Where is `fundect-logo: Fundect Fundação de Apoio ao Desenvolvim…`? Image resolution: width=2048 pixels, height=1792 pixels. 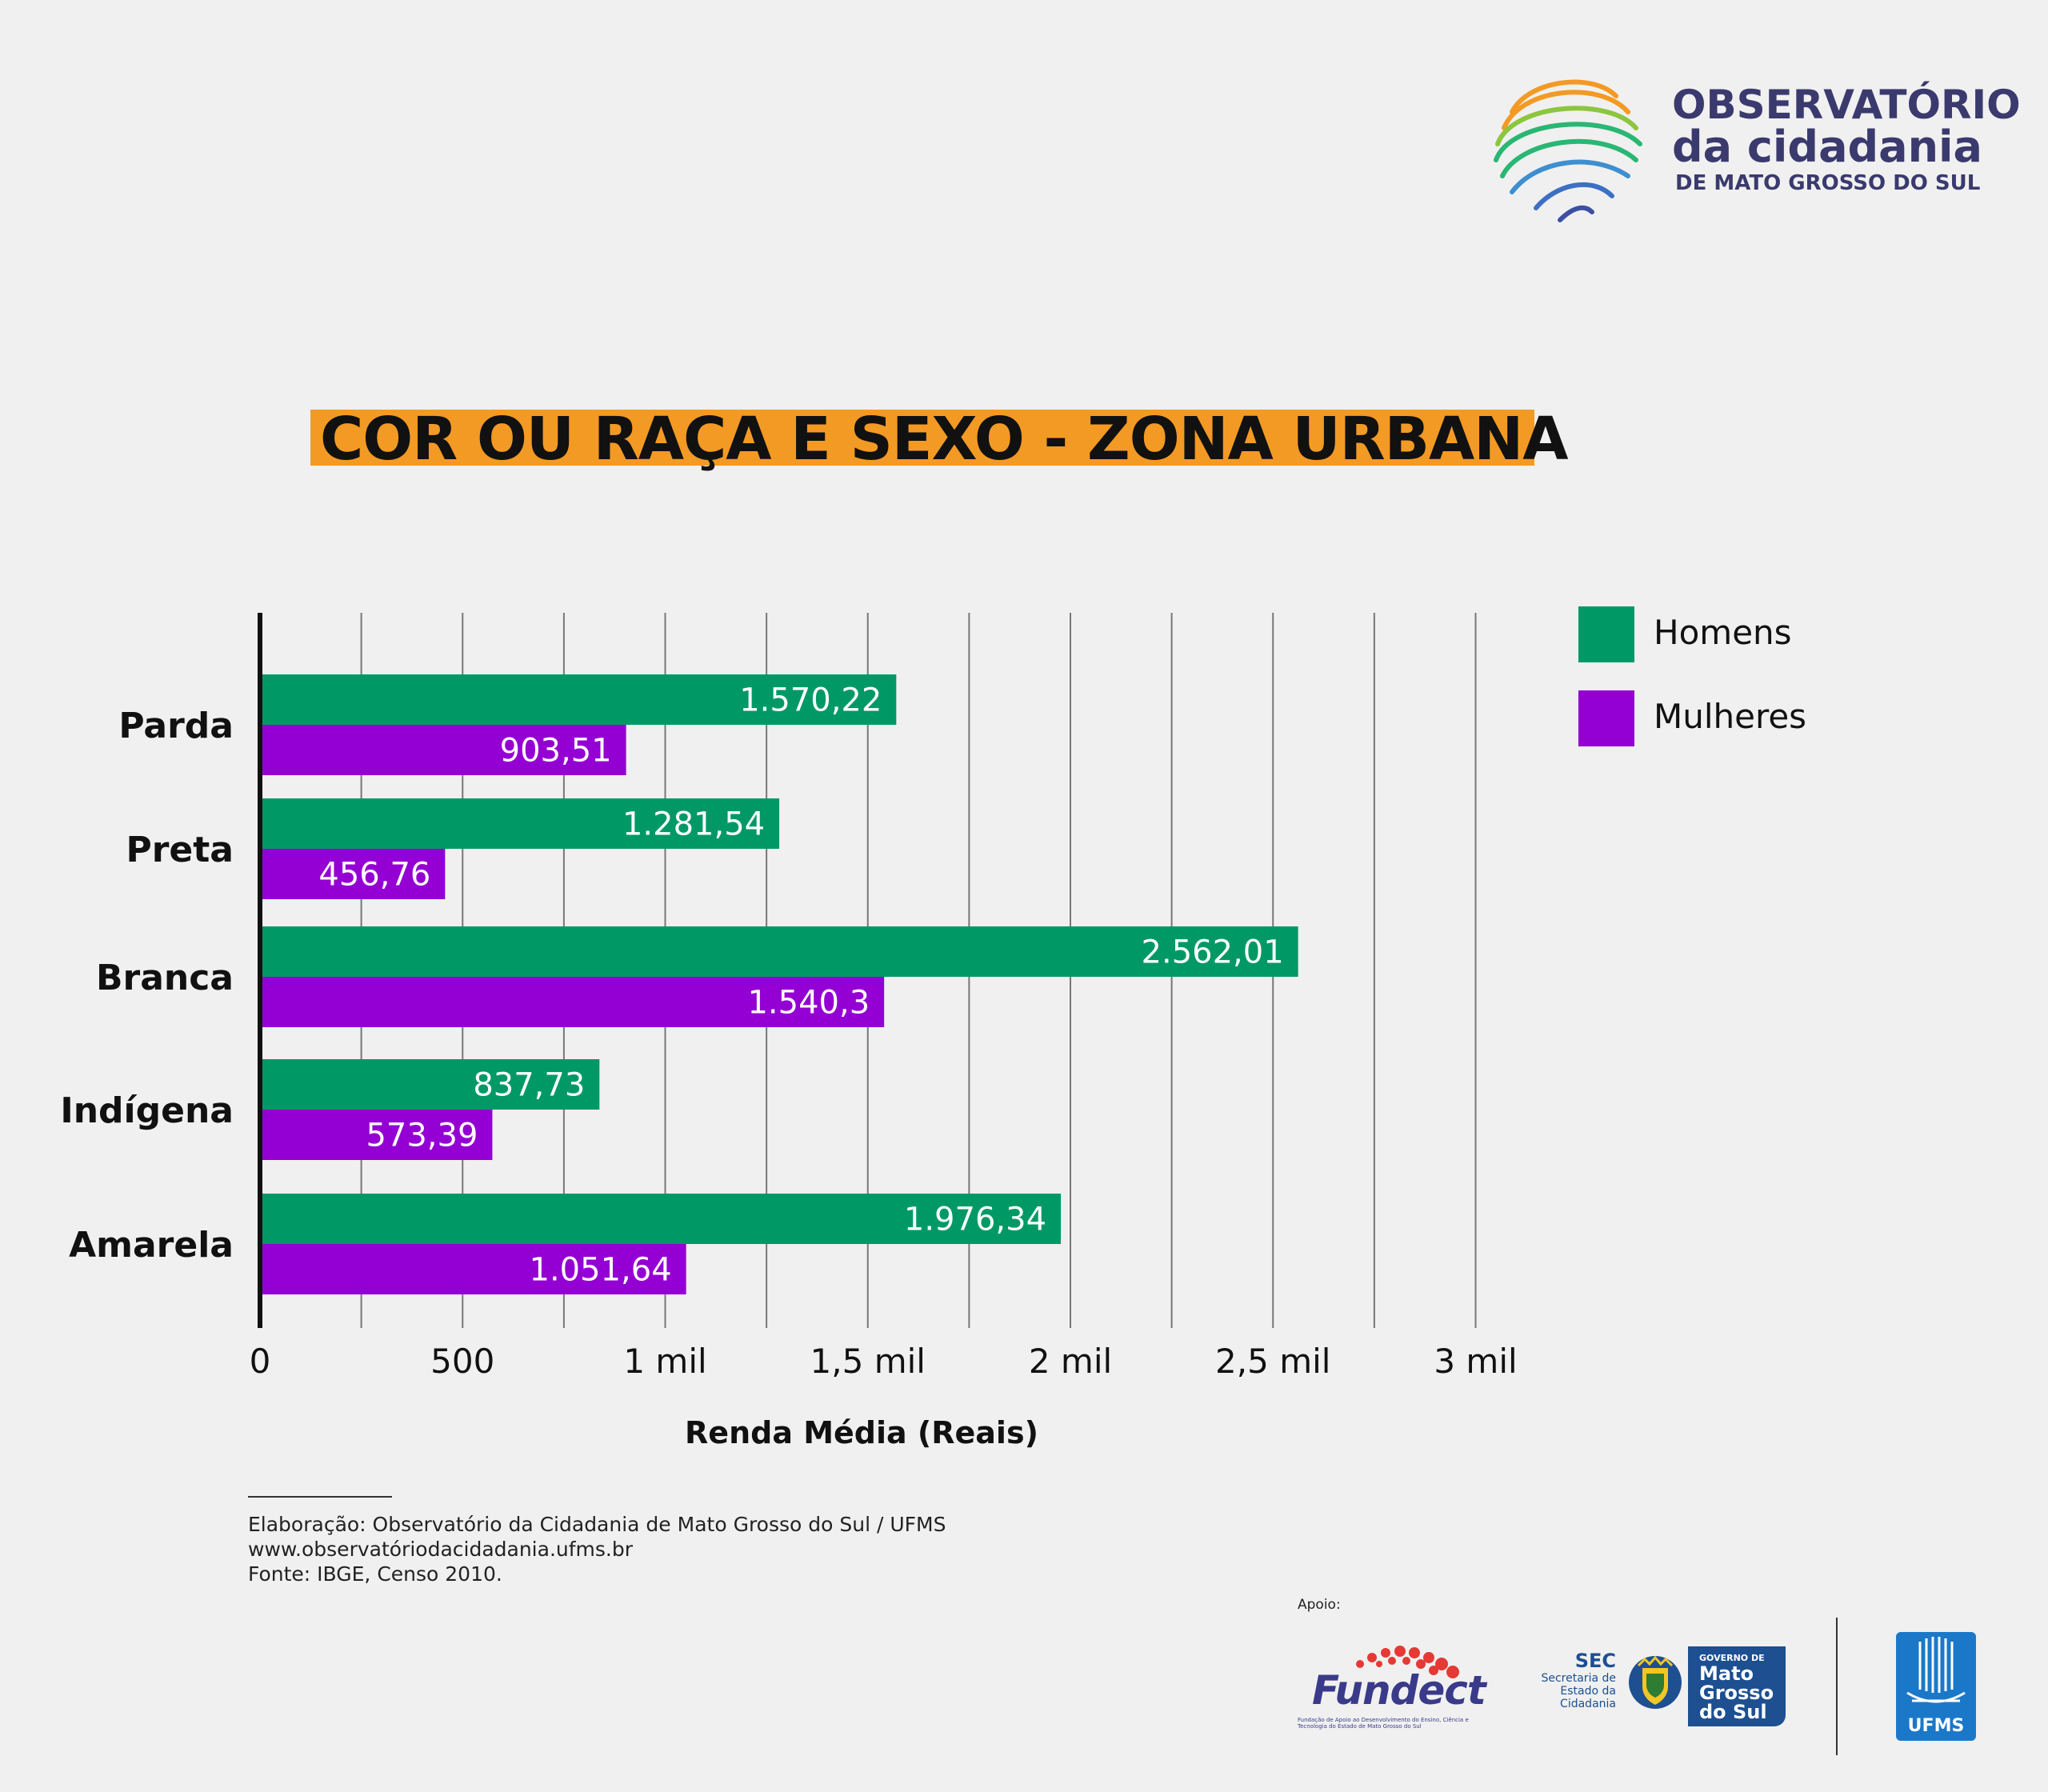
fundect-logo: Fundect Fundação de Apoio ao Desenvolvim… is located at coordinates (1391, 1688).